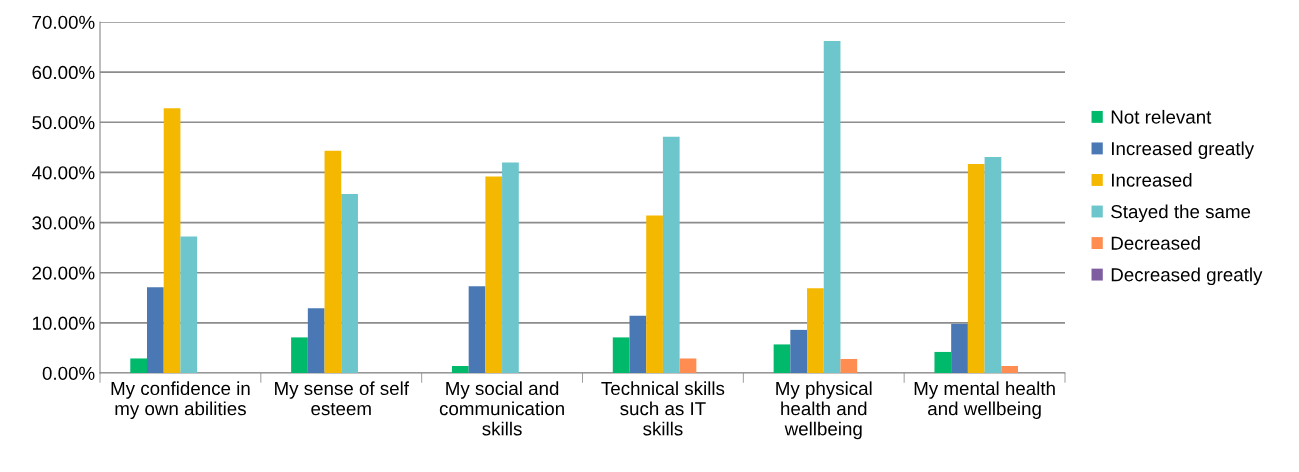 The image size is (1299, 472). I want to click on legend-label: Not relevant, so click(1161, 116).